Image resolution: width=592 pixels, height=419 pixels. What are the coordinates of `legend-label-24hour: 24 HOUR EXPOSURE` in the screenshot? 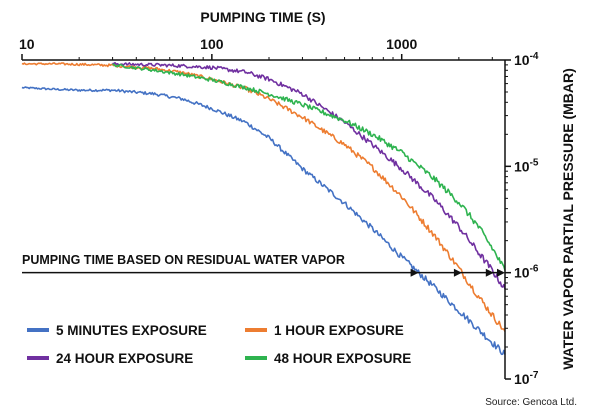 It's located at (124, 358).